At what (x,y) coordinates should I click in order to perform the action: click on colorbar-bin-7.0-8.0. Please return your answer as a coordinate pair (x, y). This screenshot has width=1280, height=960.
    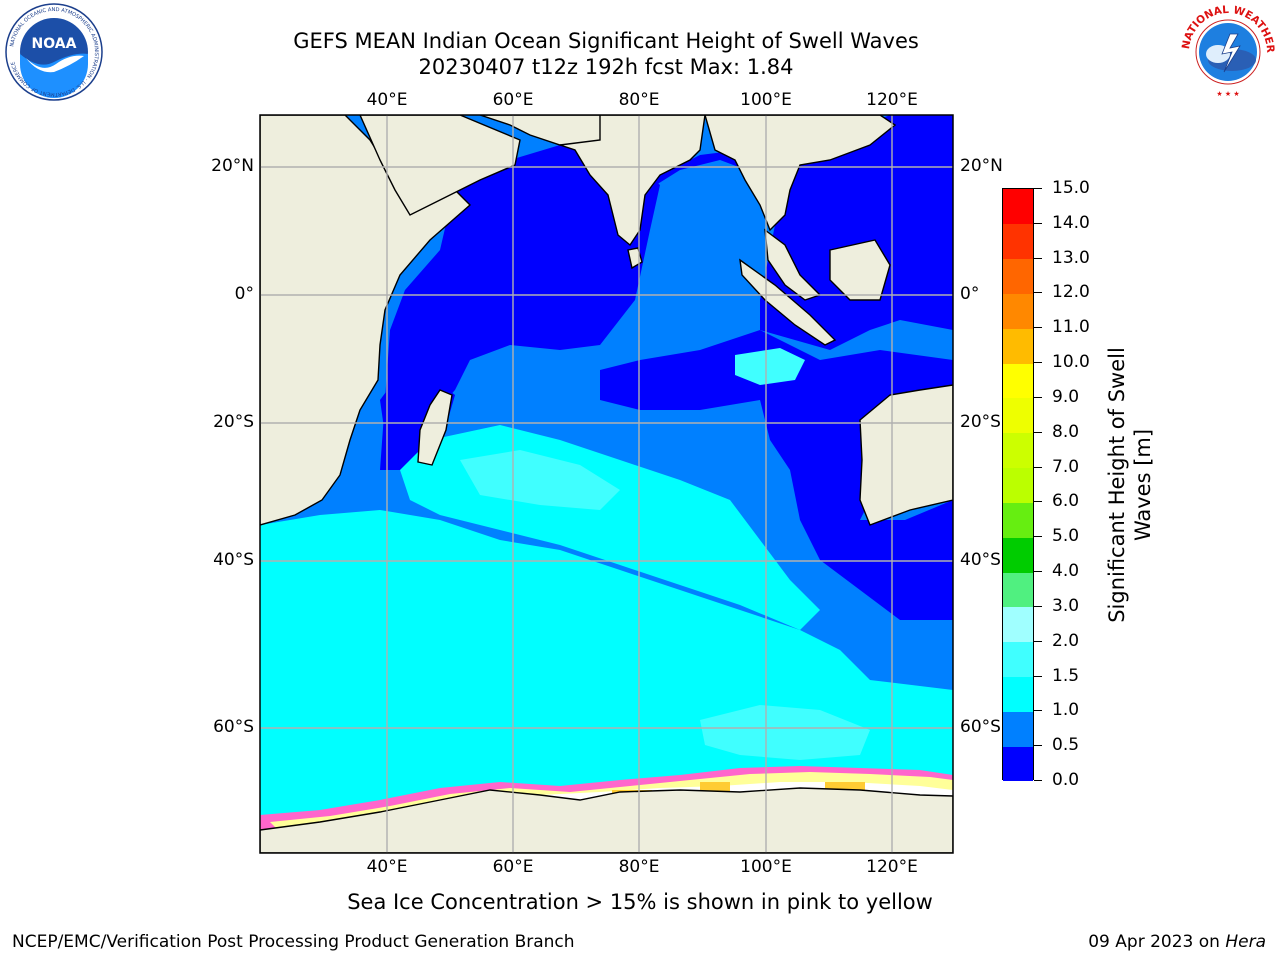
    Looking at the image, I should click on (1018, 450).